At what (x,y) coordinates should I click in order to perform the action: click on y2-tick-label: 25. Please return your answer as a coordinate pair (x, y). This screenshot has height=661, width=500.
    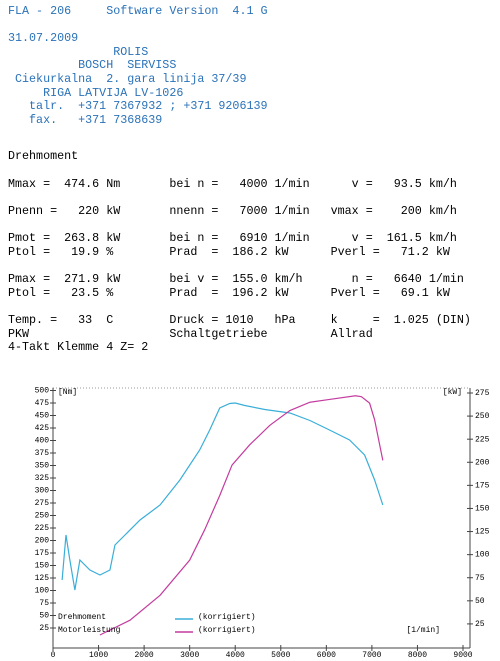
    Looking at the image, I should click on (480, 624).